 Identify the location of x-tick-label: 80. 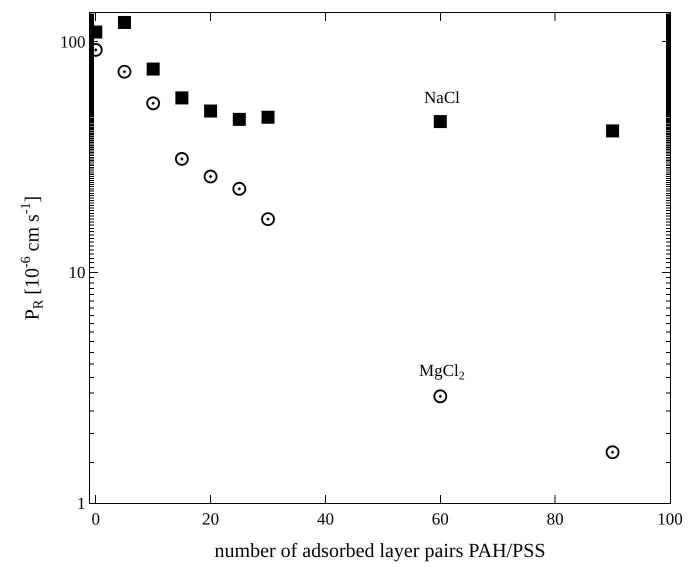
(555, 519).